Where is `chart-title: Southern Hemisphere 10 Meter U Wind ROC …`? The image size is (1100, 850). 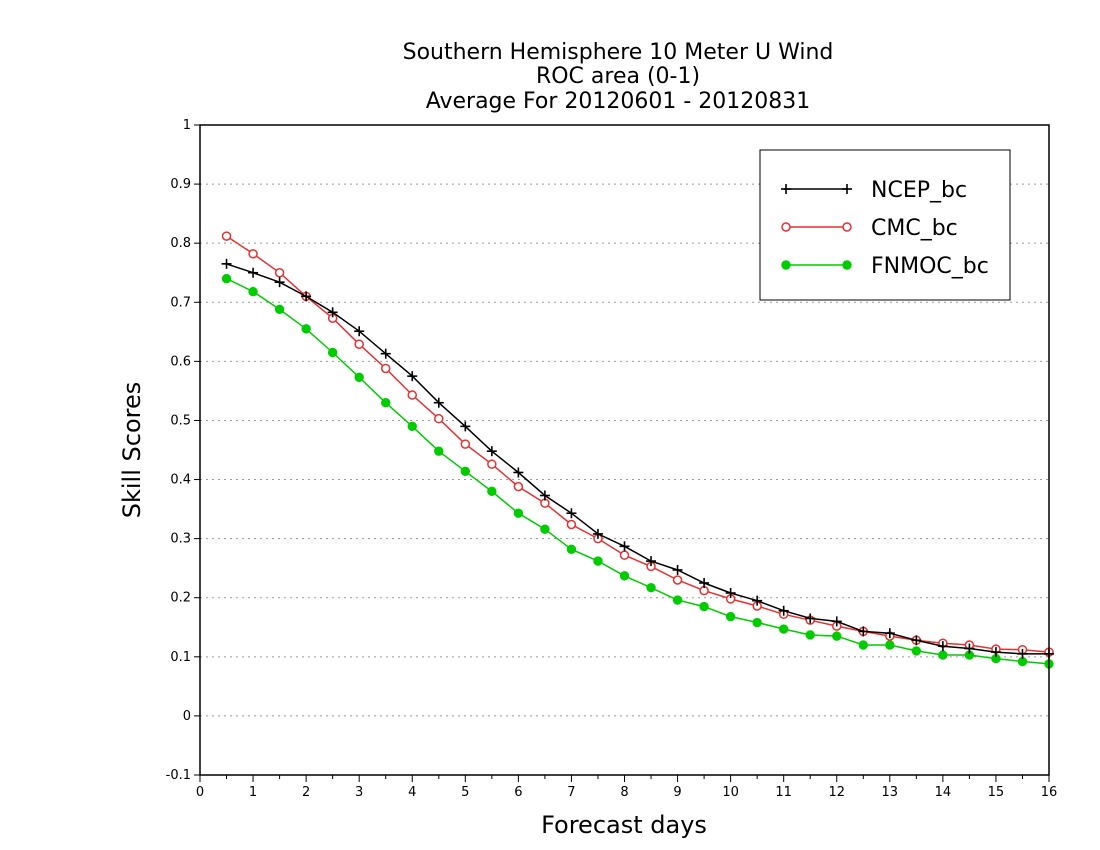 chart-title: Southern Hemisphere 10 Meter U Wind ROC … is located at coordinates (618, 77).